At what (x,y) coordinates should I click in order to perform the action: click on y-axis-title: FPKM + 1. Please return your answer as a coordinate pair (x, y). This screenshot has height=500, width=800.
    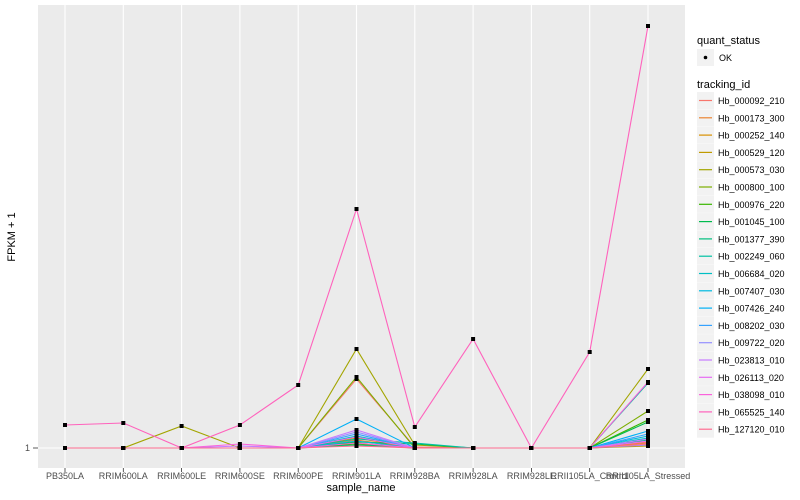
    Looking at the image, I should click on (12, 236).